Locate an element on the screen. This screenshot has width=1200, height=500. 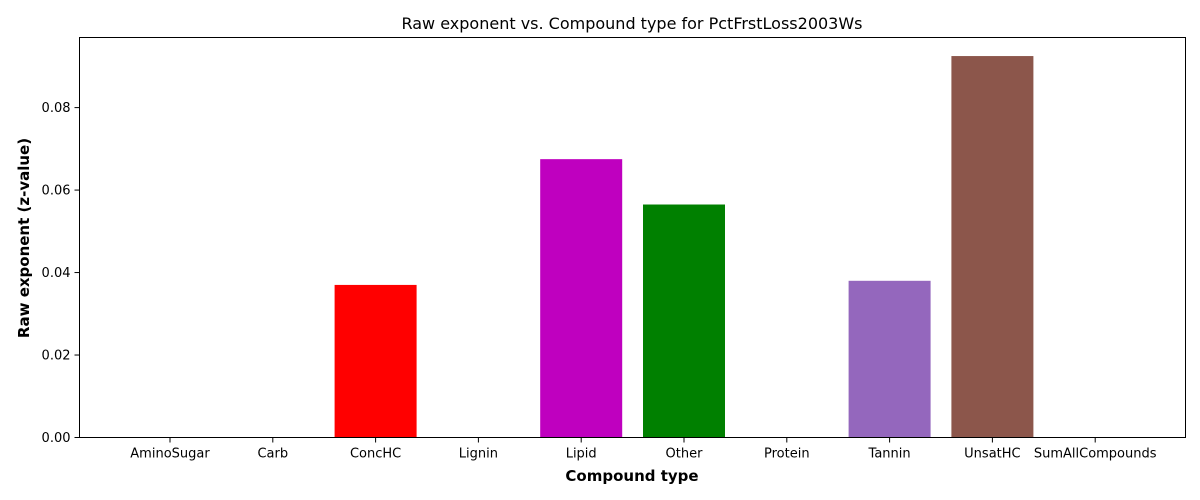
x-tick-label: Protein is located at coordinates (787, 454).